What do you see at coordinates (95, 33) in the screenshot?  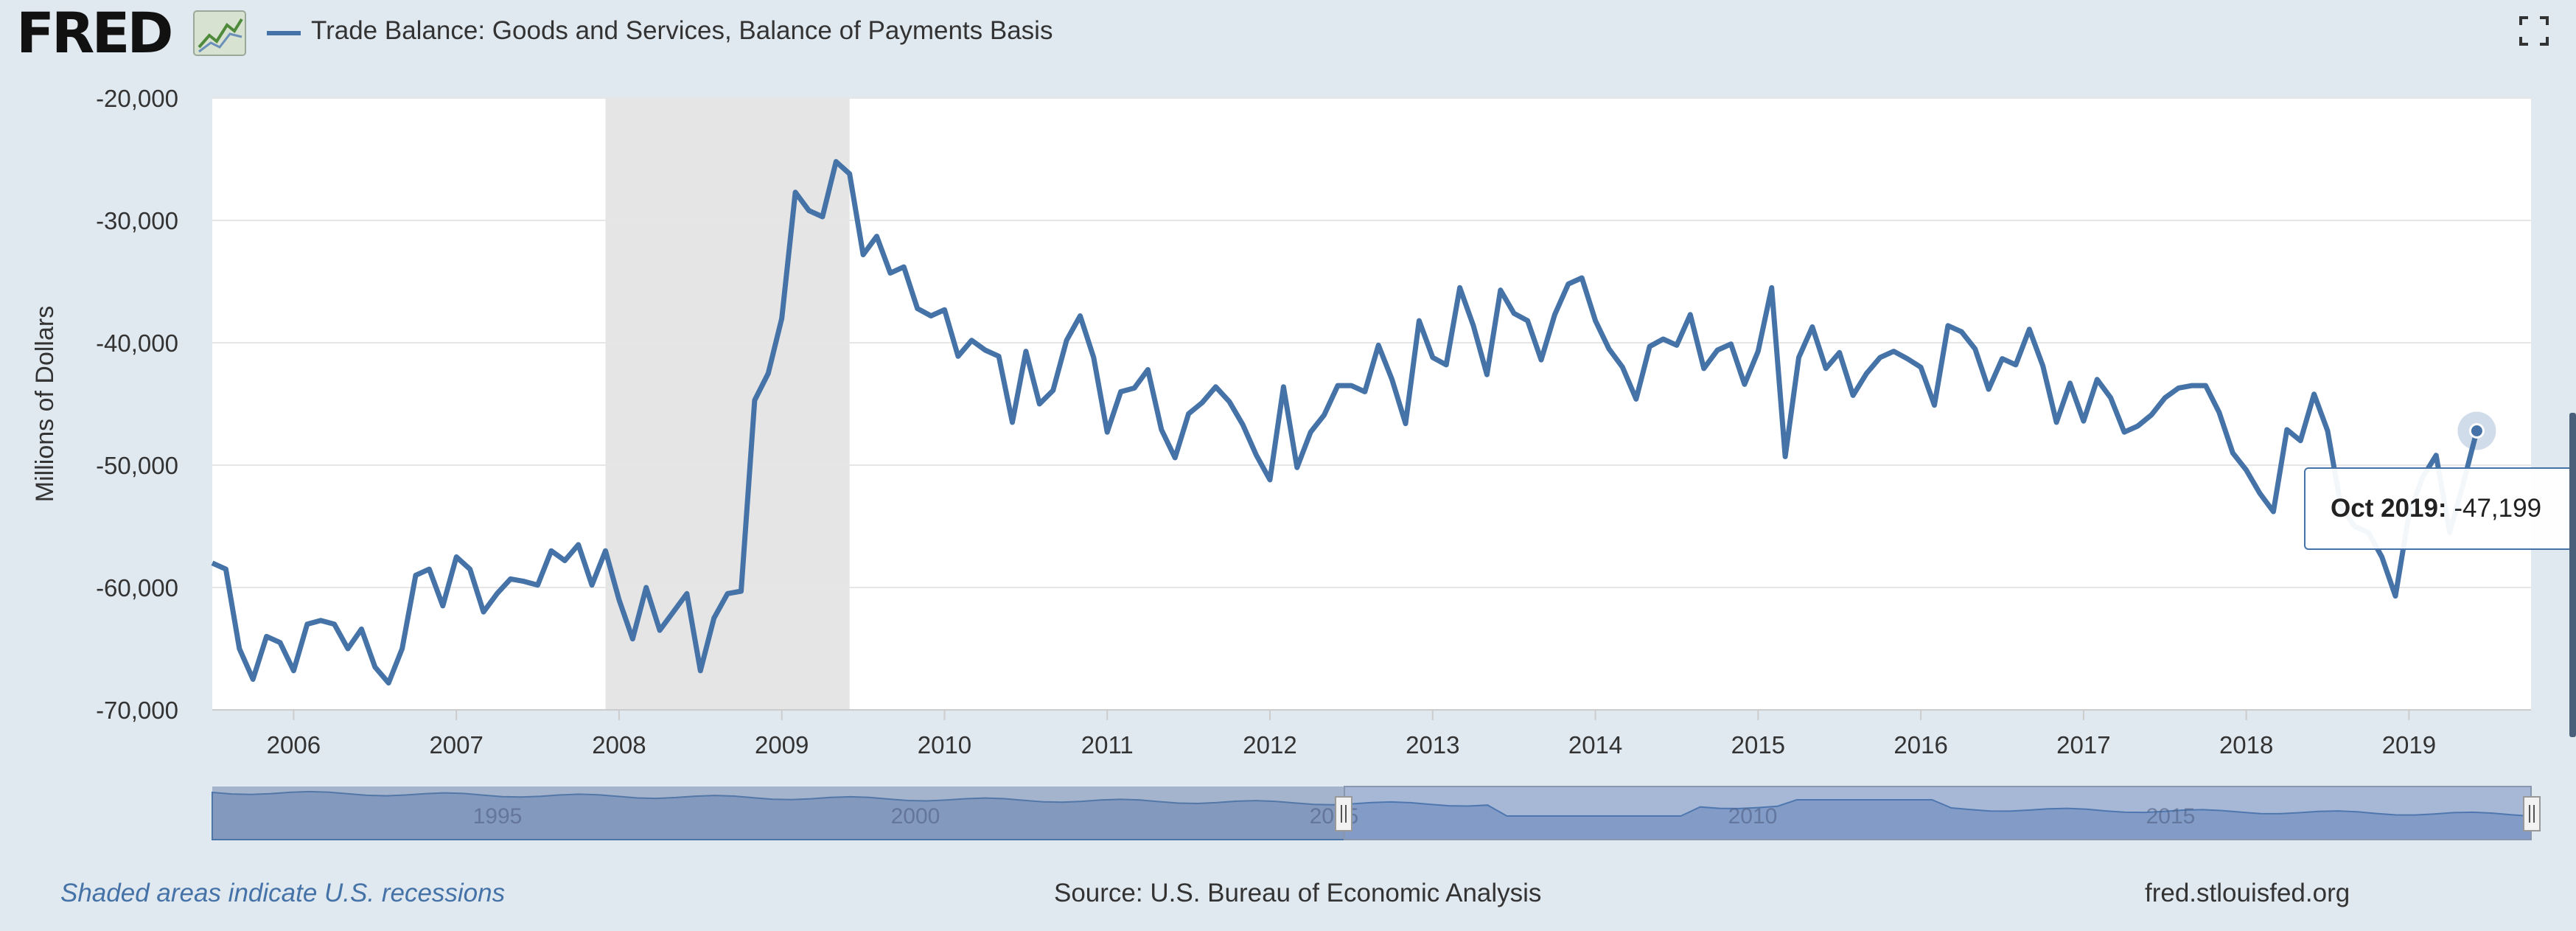 I see `fred-logo: FRED` at bounding box center [95, 33].